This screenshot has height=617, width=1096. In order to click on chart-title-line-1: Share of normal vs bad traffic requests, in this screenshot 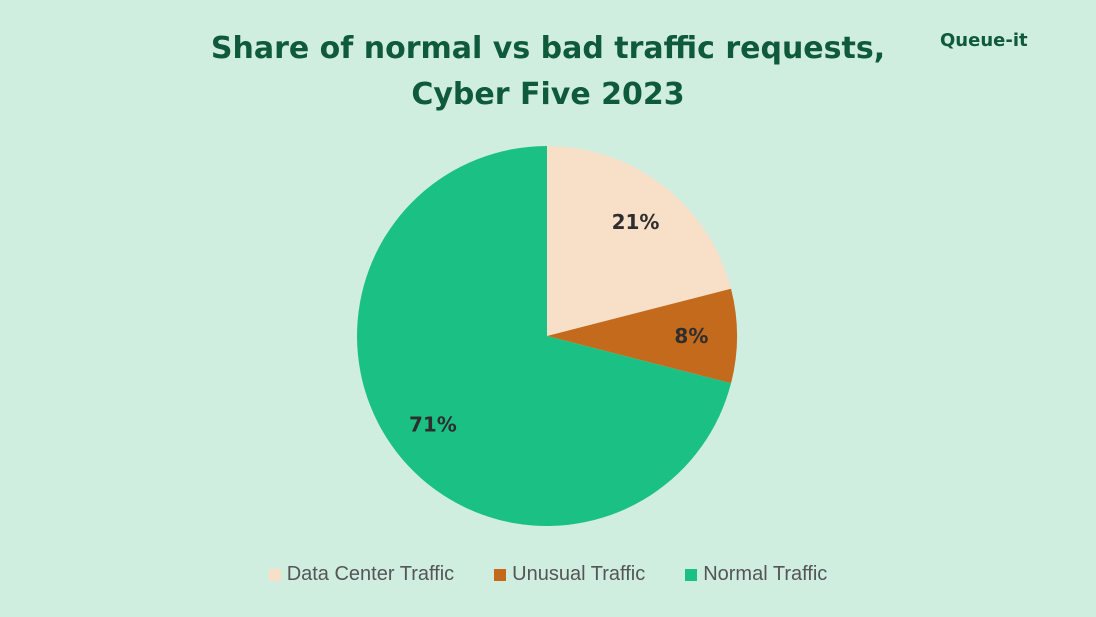, I will do `click(548, 48)`.